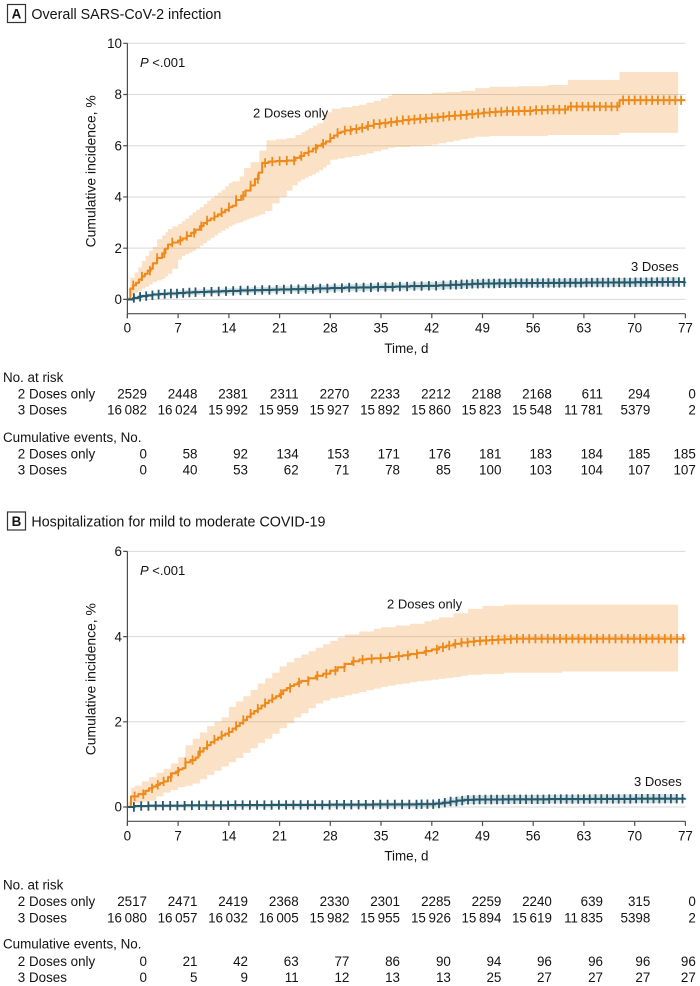  I want to click on svg-text: 2212, so click(436, 394).